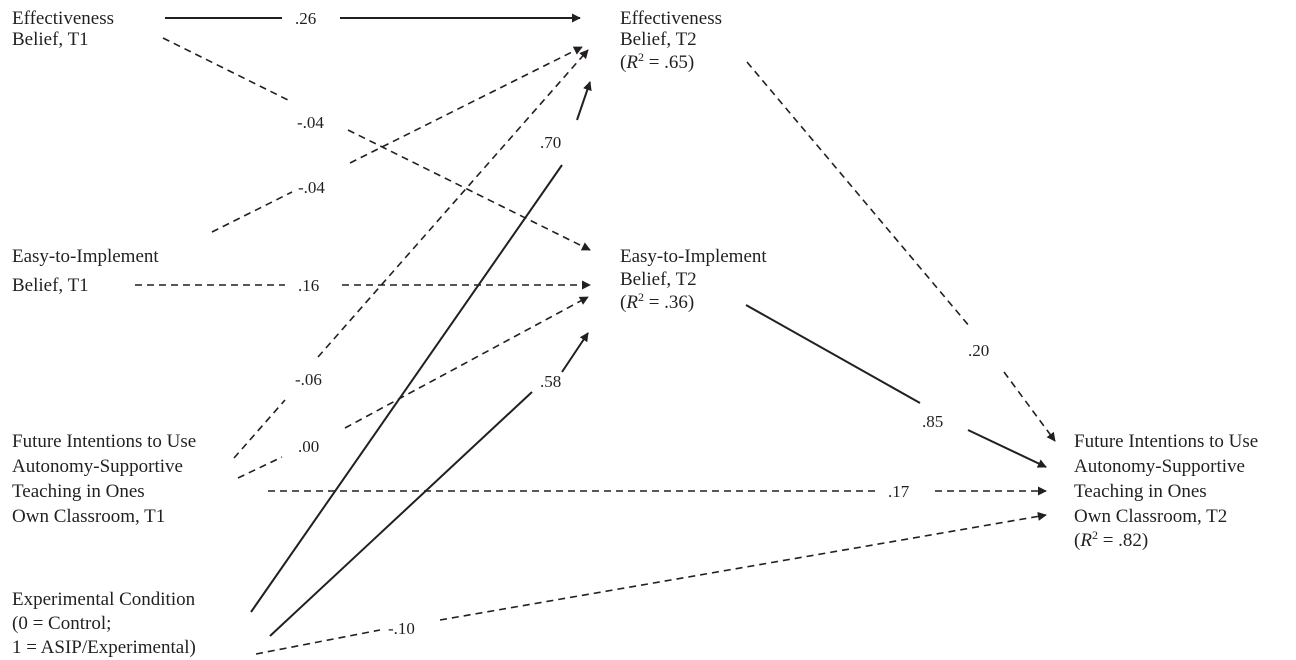  Describe the element at coordinates (85, 271) in the screenshot. I see `node-easy-to-implement-belief-t1: Easy-to-Implement Belief, T1` at that location.